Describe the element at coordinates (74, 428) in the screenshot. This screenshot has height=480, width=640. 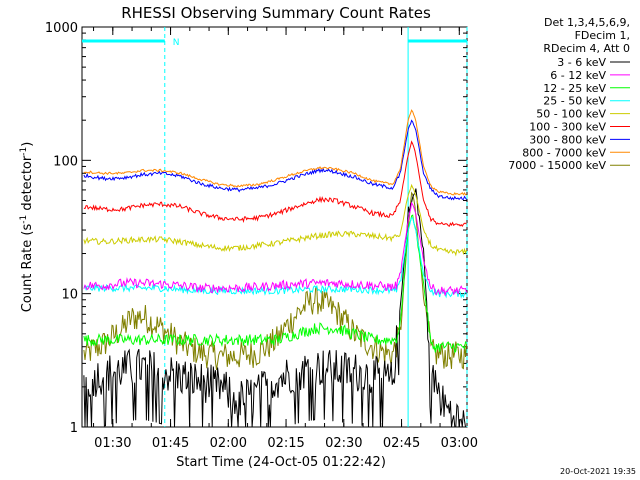
I see `y-tick-label: 1` at that location.